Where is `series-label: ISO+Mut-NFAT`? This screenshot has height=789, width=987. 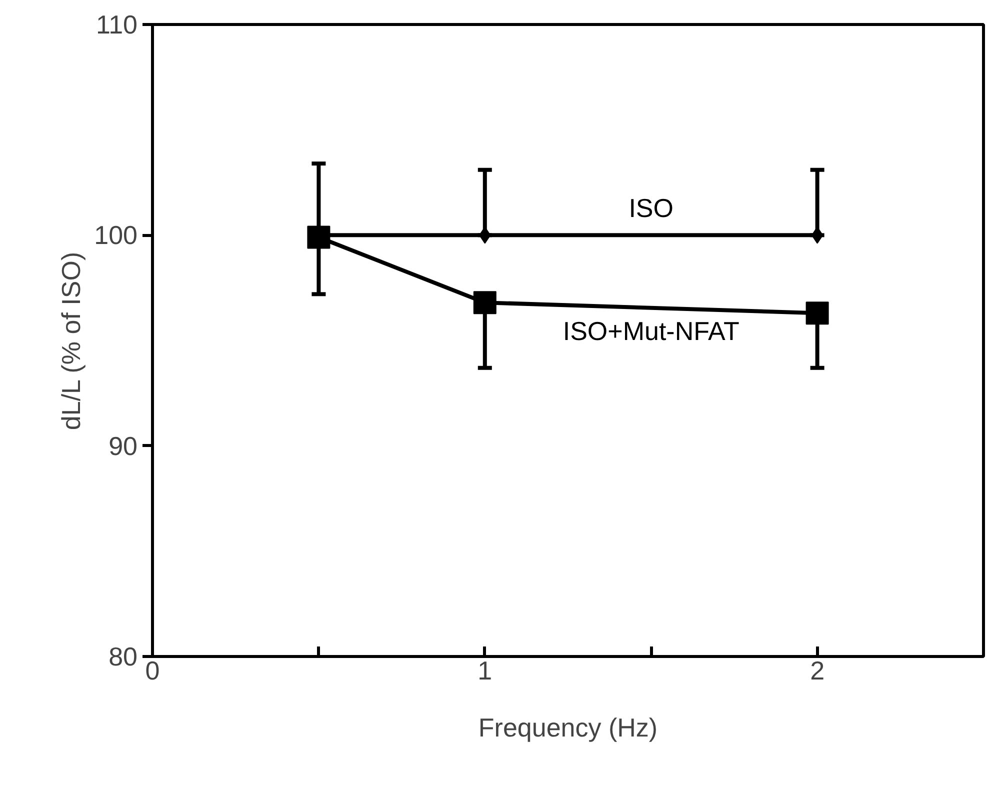
series-label: ISO+Mut-NFAT is located at coordinates (651, 331).